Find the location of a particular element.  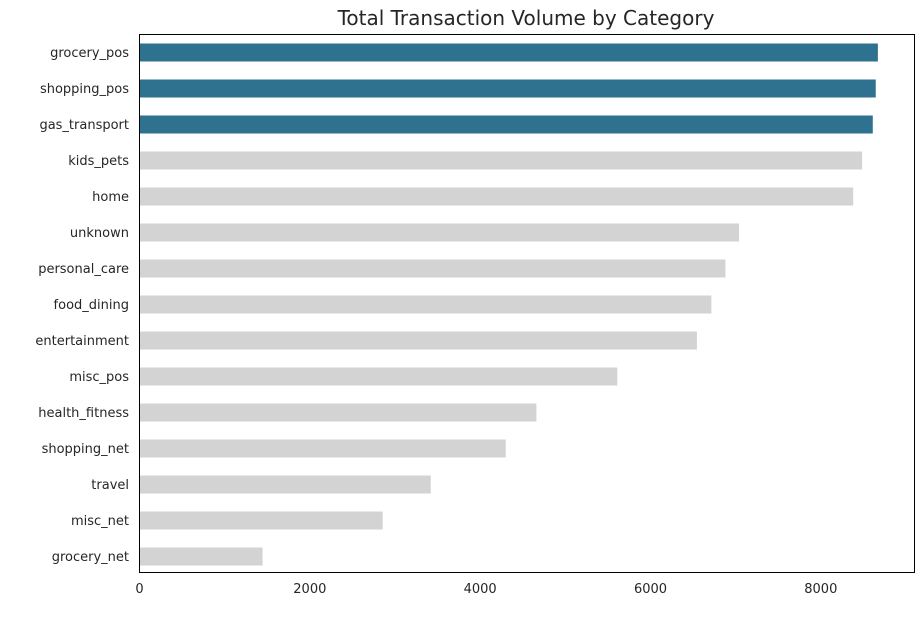

bar-entertainment is located at coordinates (418, 340).